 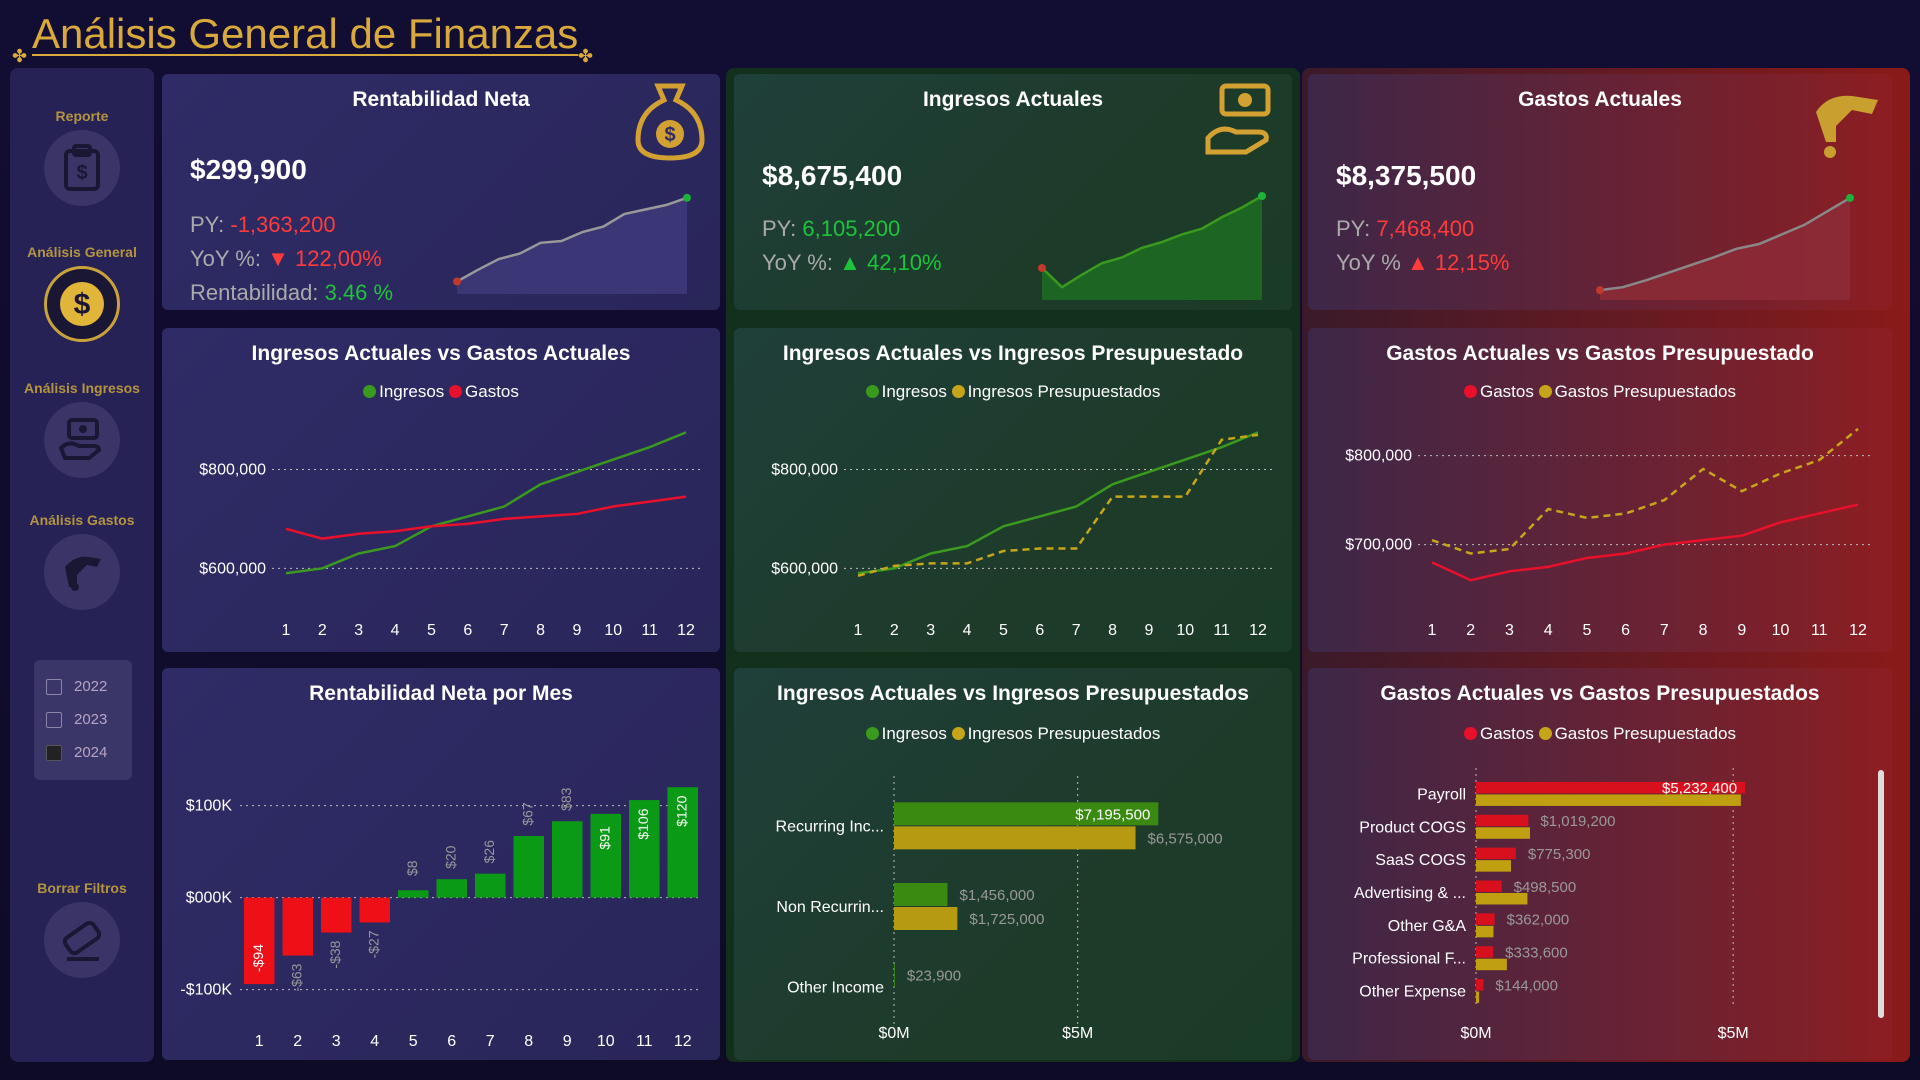 What do you see at coordinates (604, 838) in the screenshot?
I see `data-label: $91` at bounding box center [604, 838].